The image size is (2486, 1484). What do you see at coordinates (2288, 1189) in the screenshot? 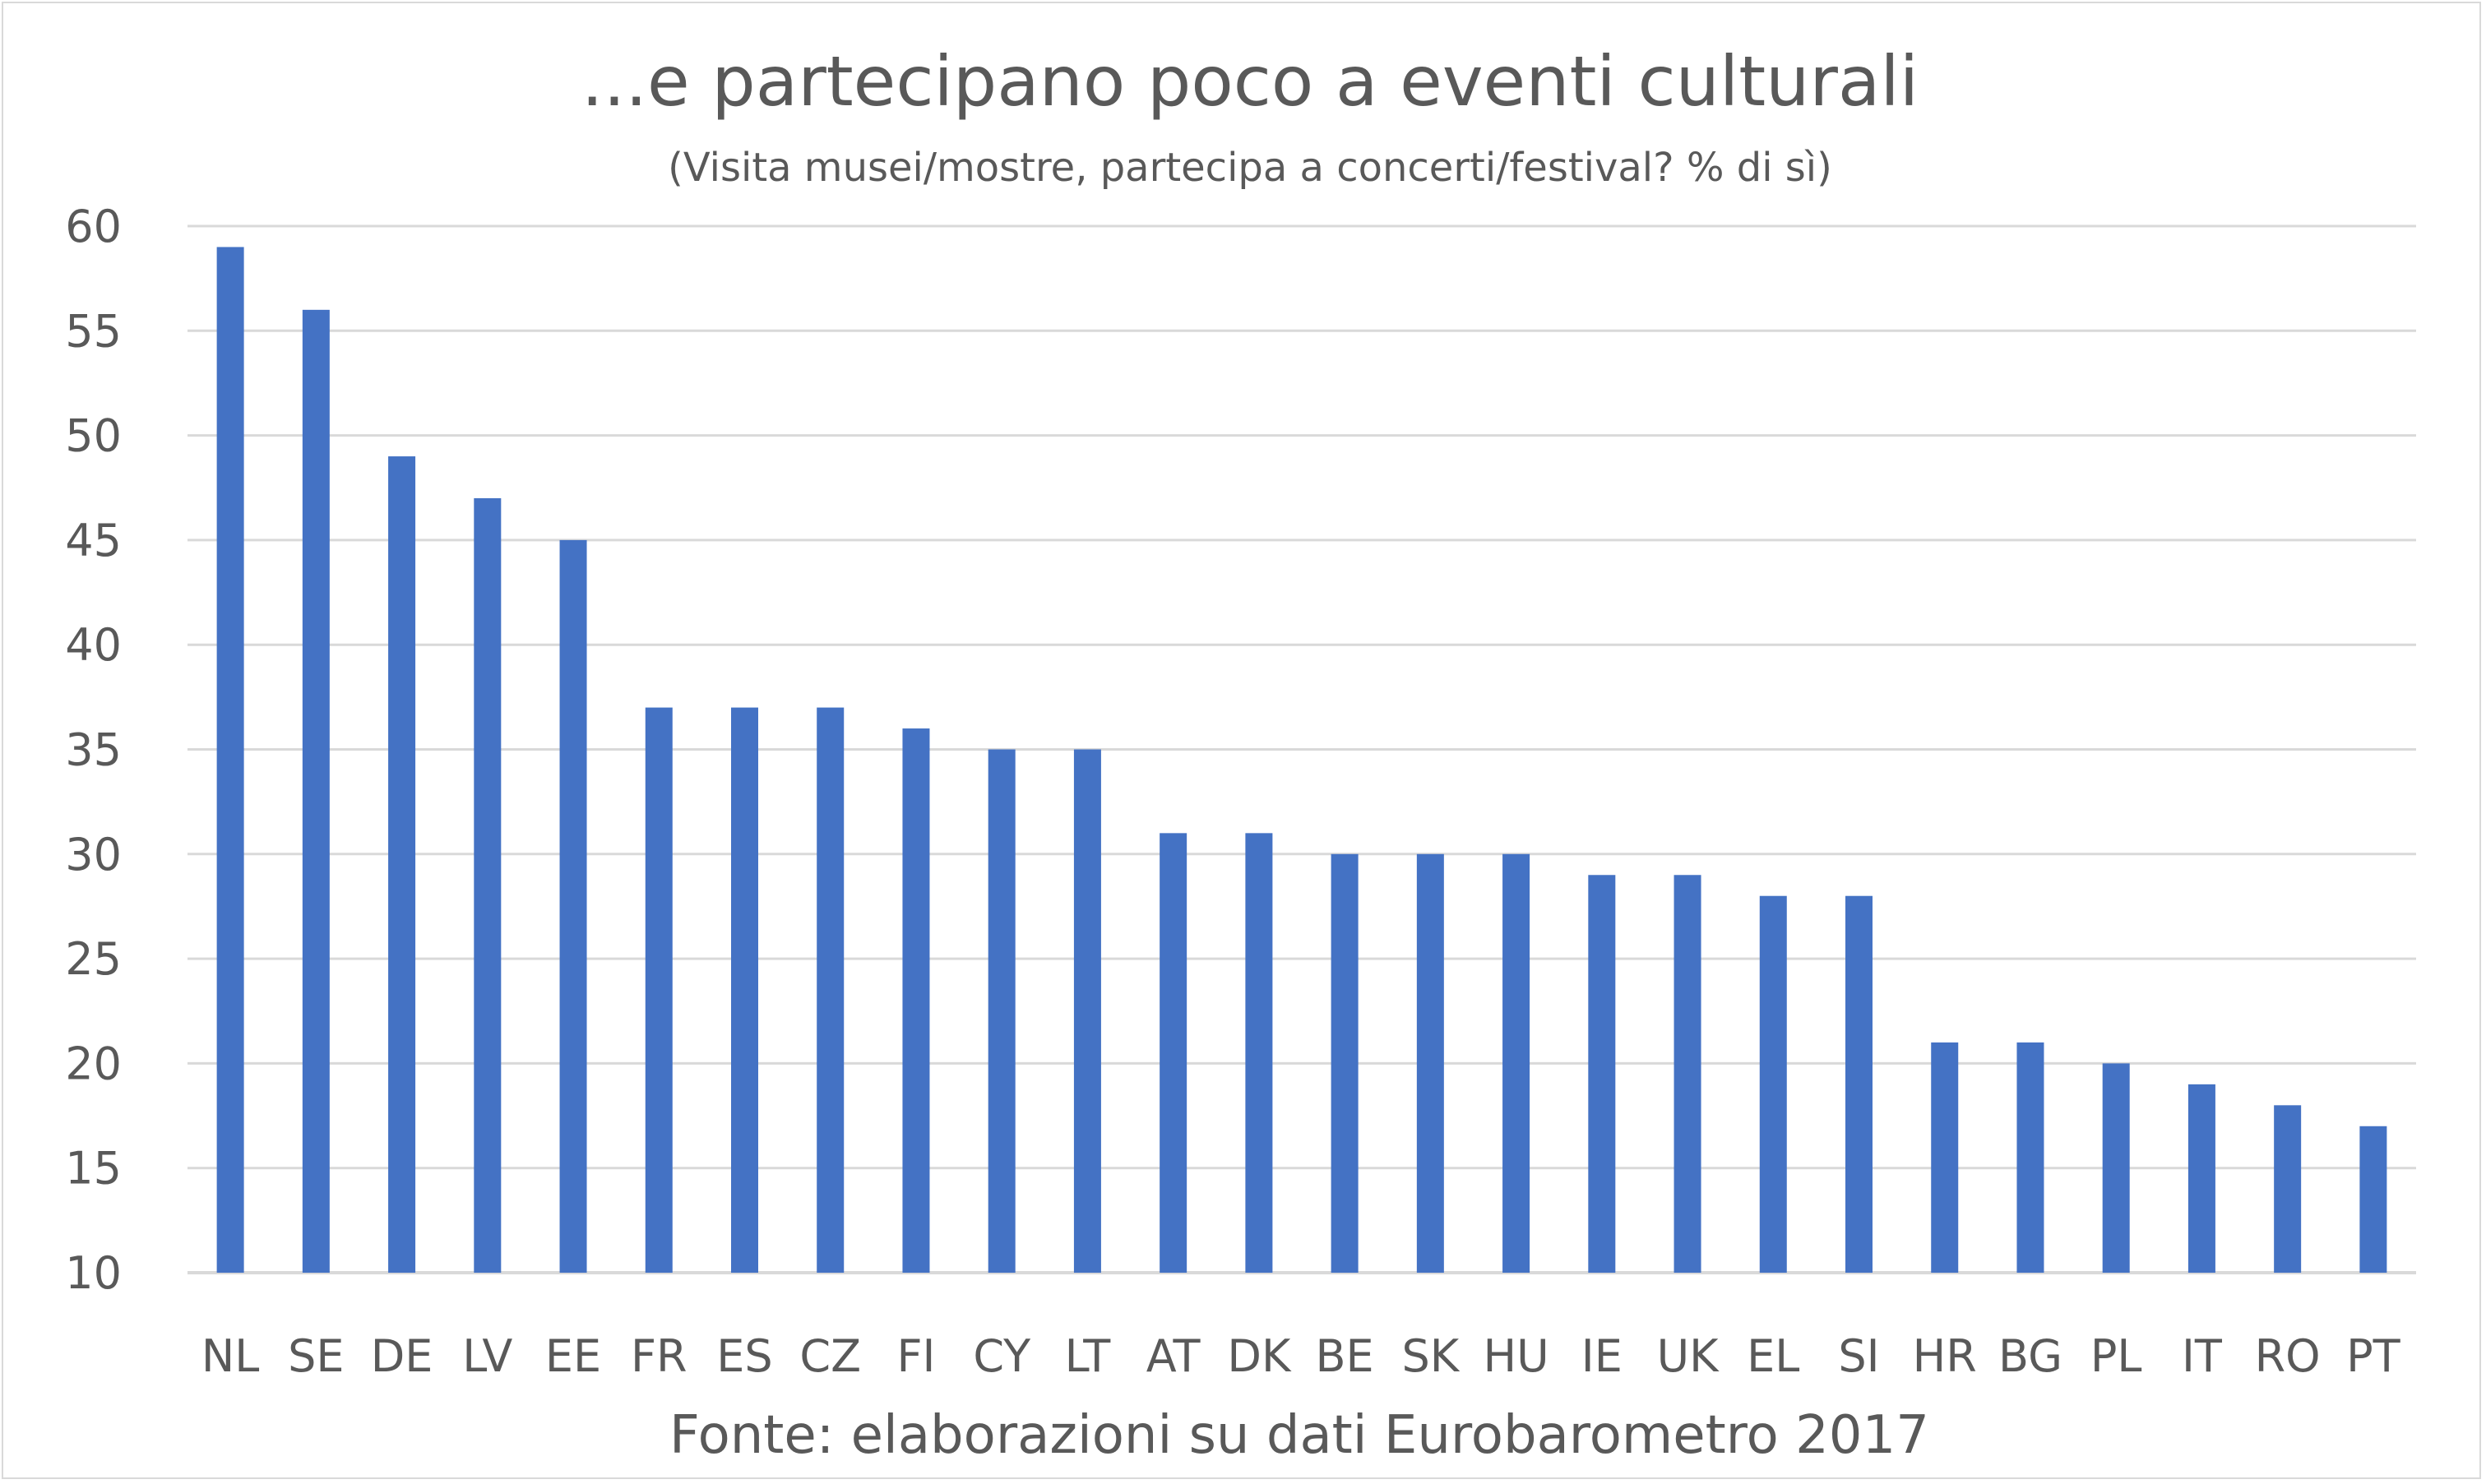
I see `bar-ro` at bounding box center [2288, 1189].